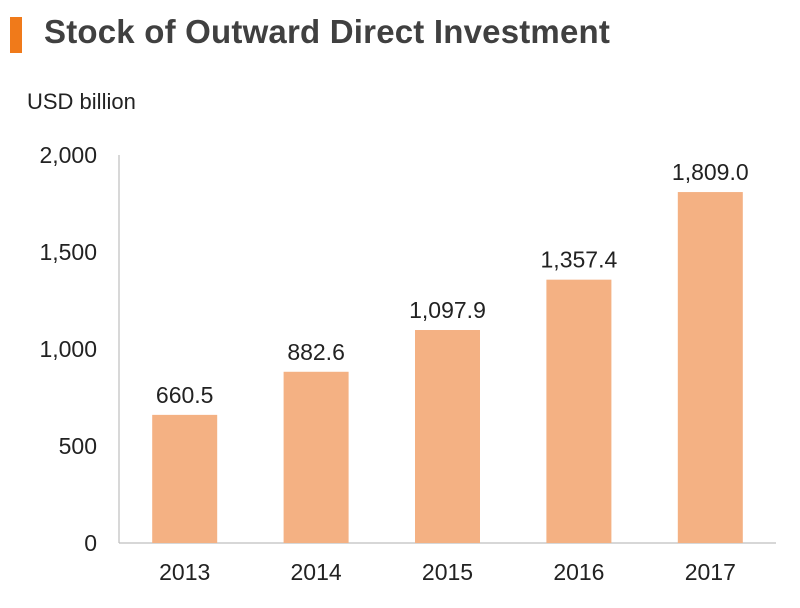 Image resolution: width=800 pixels, height=608 pixels. What do you see at coordinates (68, 252) in the screenshot?
I see `y-tick-label: 1,500` at bounding box center [68, 252].